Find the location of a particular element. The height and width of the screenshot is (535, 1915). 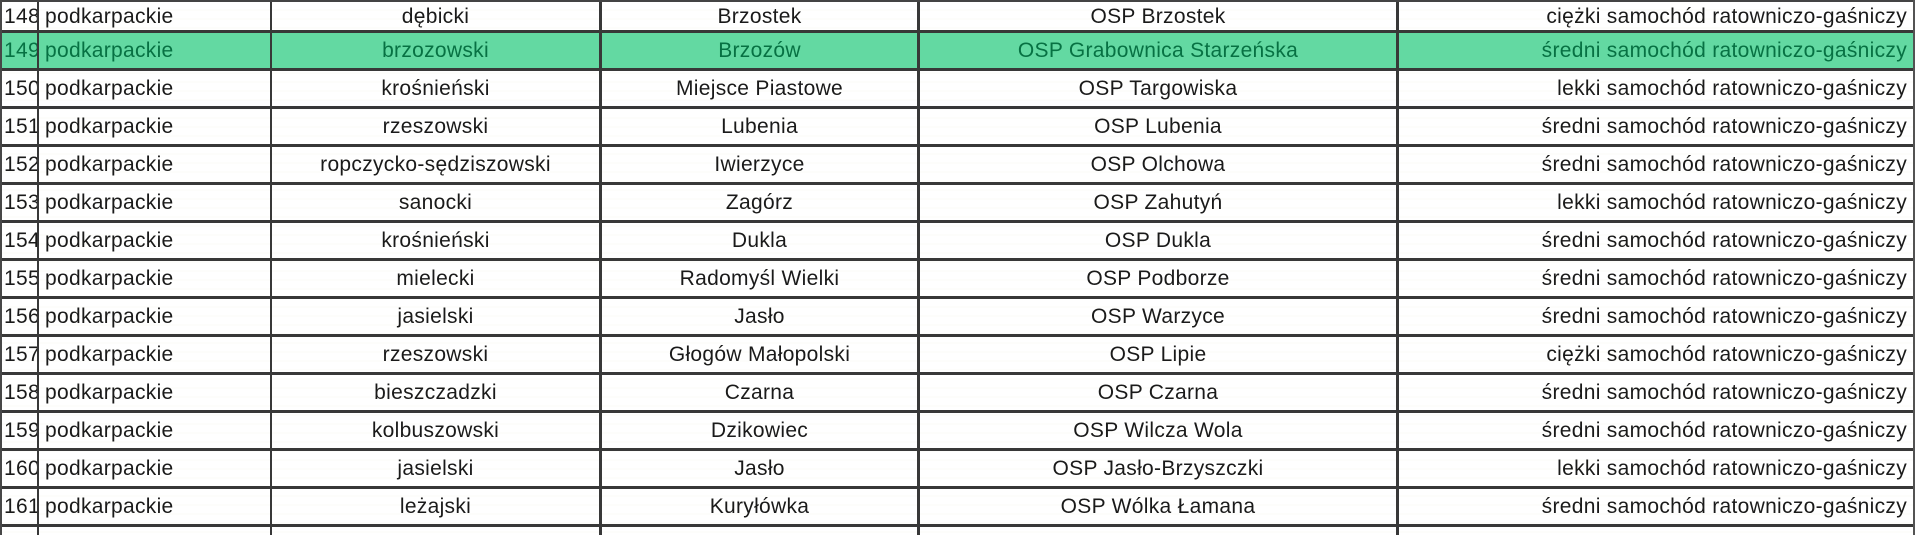

cell-municipality is located at coordinates (761, 531).